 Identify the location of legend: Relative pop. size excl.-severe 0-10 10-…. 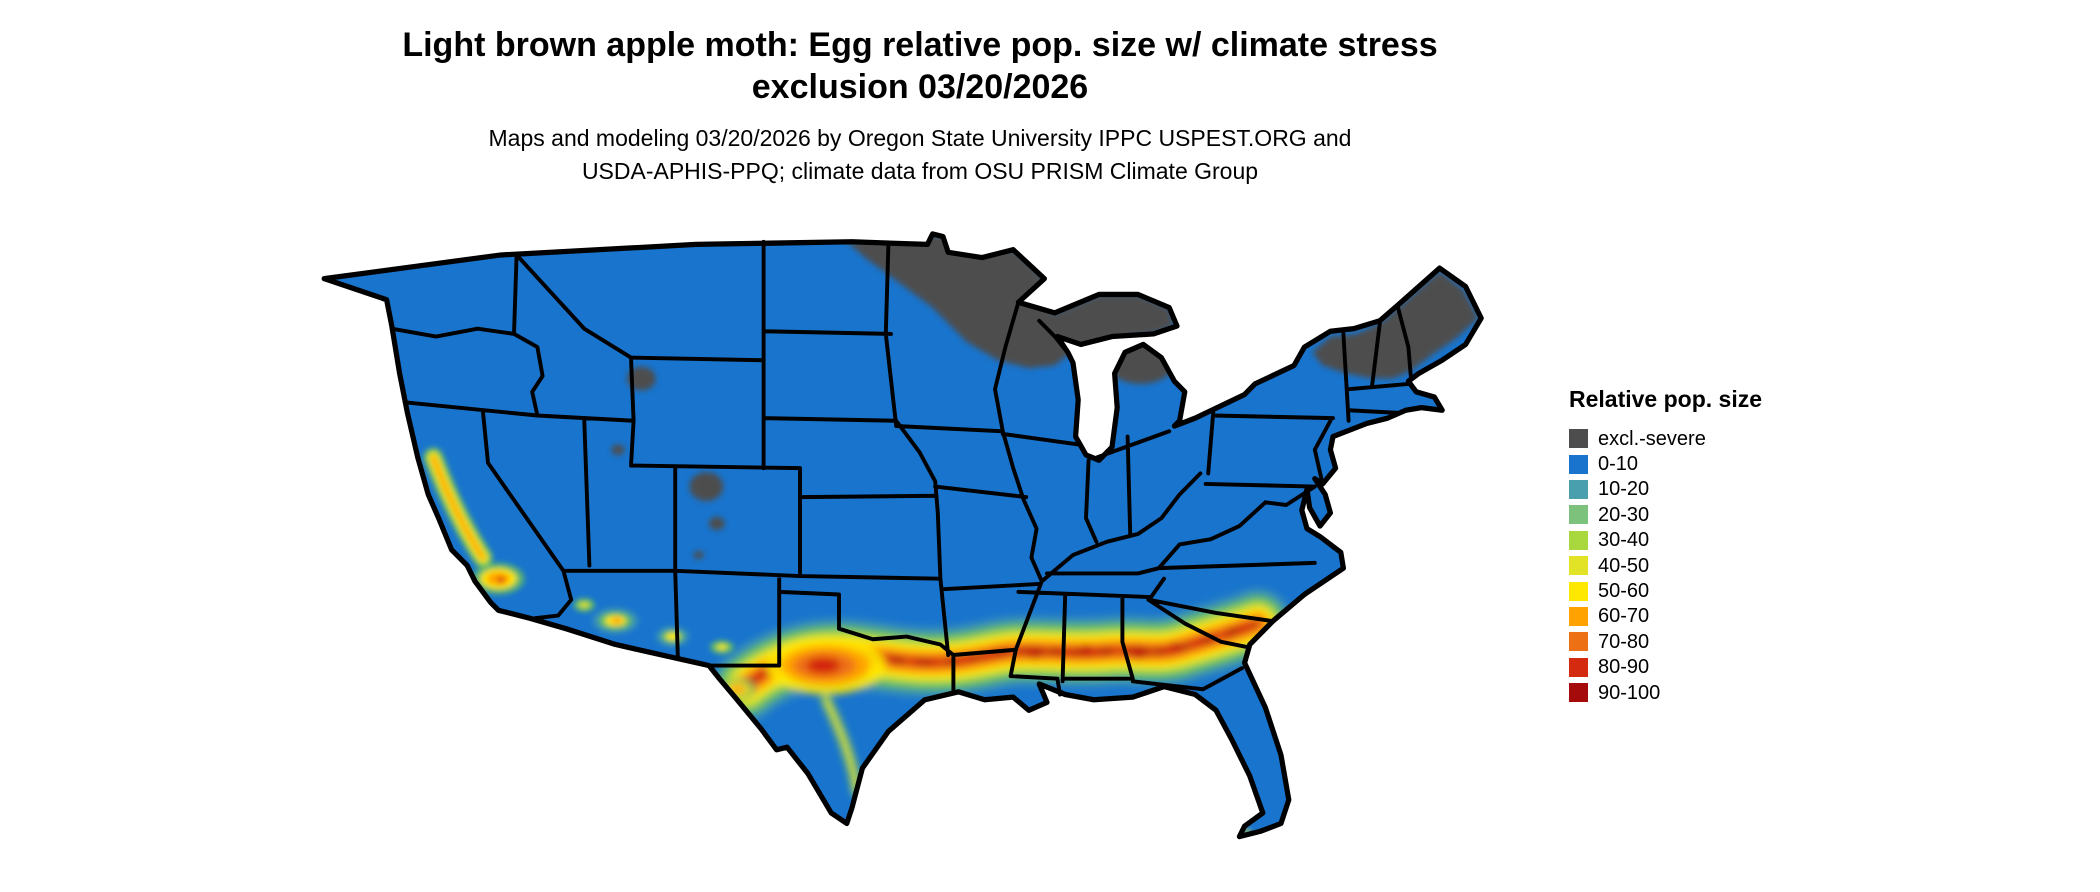
(1665, 545).